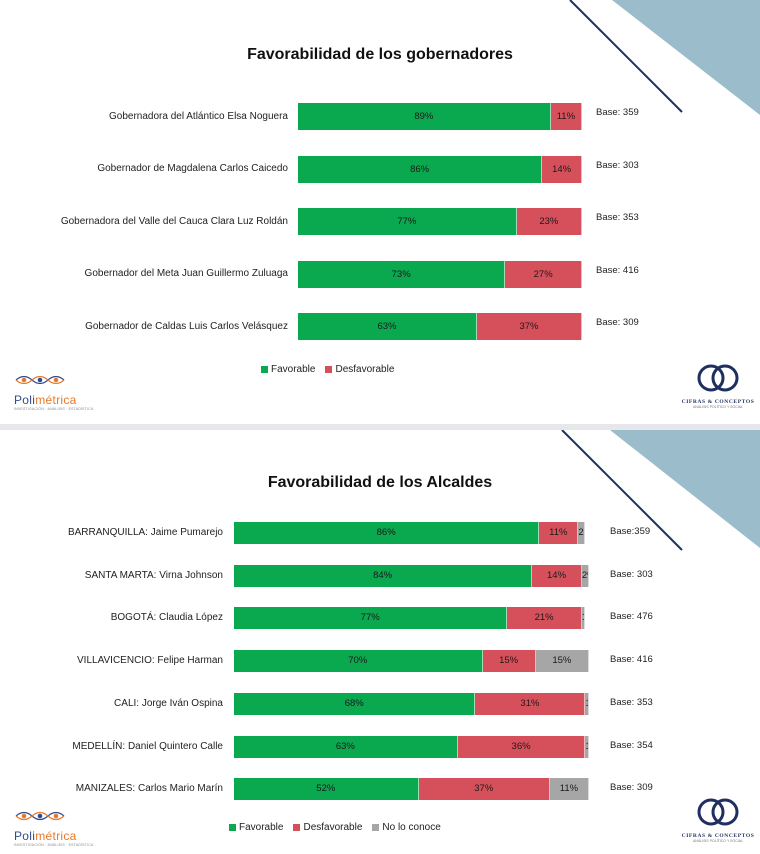 The height and width of the screenshot is (854, 760). I want to click on data-label: 84%, so click(383, 575).